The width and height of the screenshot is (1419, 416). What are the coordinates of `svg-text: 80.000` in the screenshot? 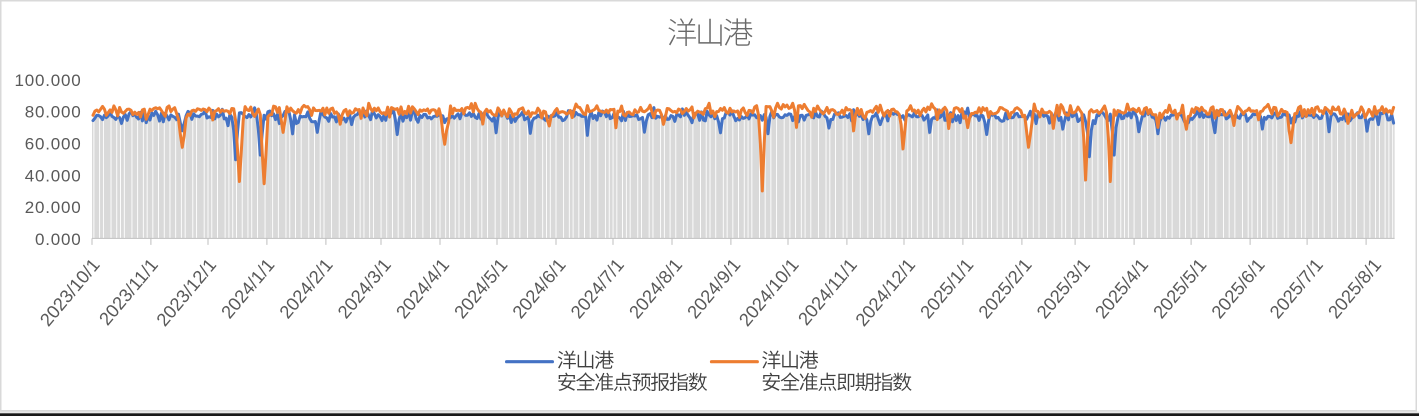 It's located at (53, 112).